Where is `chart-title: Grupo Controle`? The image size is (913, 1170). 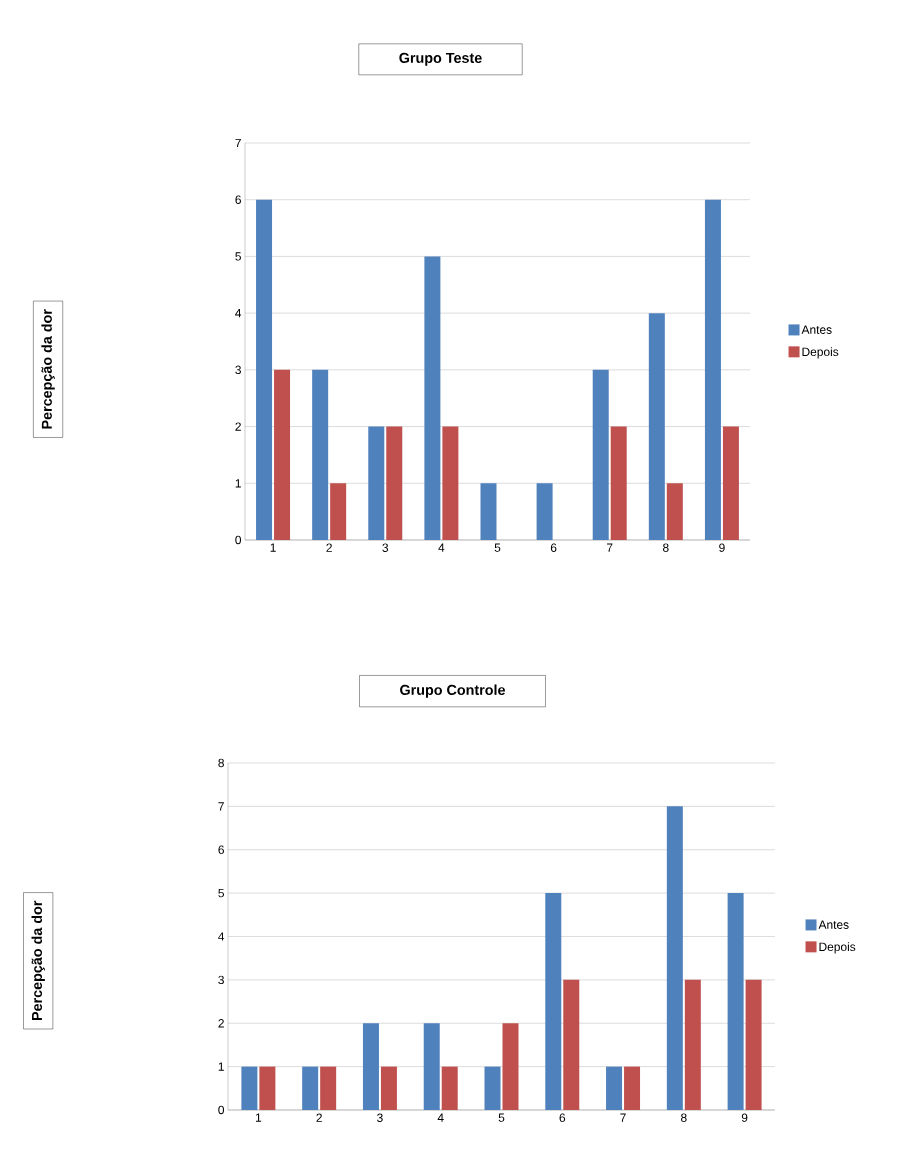 chart-title: Grupo Controle is located at coordinates (452, 691).